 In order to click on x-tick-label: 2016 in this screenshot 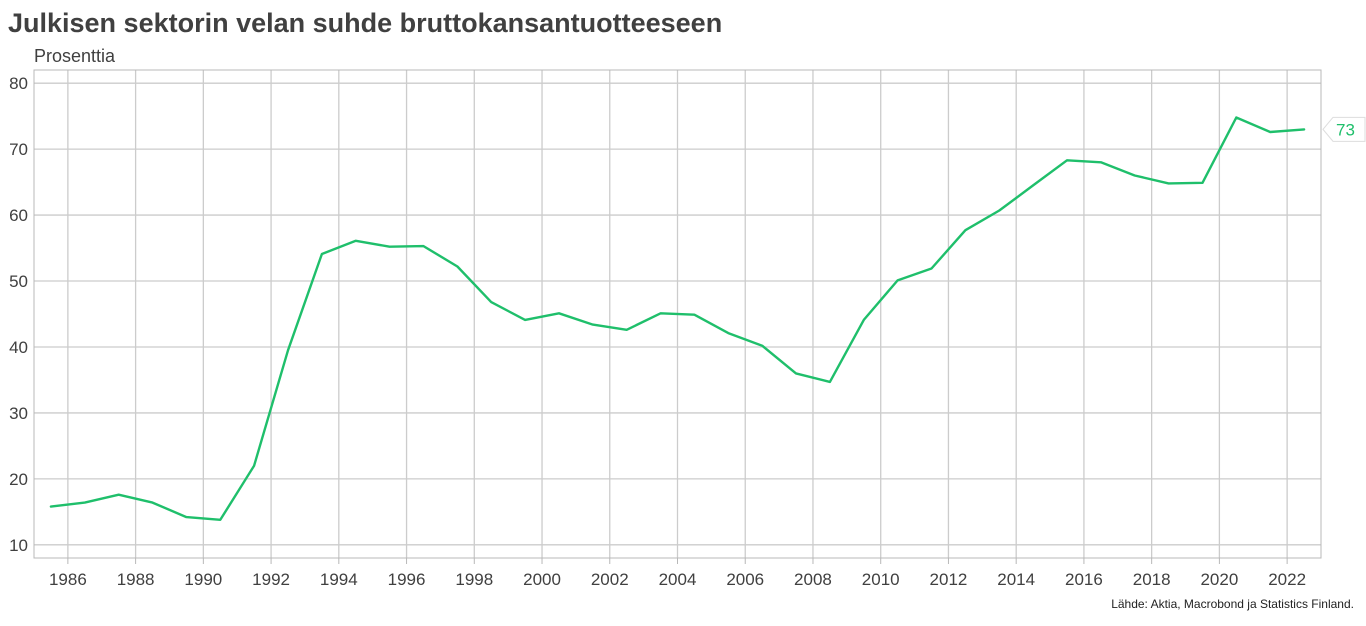, I will do `click(1084, 579)`.